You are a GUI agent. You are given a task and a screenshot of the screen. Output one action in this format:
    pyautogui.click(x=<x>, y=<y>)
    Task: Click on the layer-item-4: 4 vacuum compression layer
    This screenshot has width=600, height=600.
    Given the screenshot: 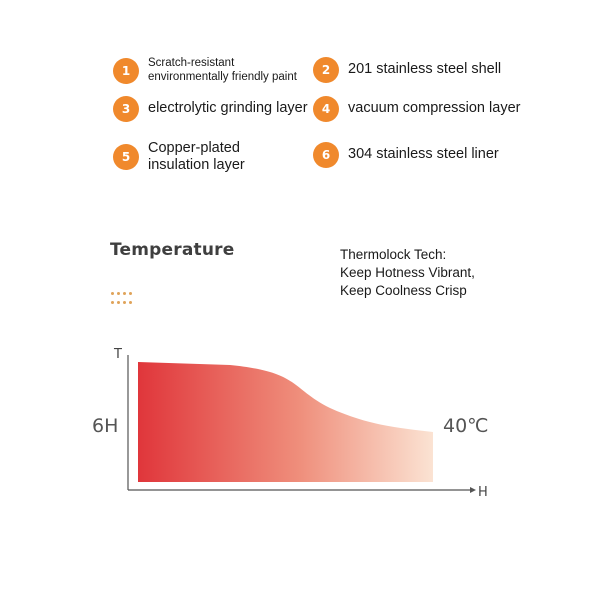 What is the action you would take?
    pyautogui.click(x=416, y=109)
    